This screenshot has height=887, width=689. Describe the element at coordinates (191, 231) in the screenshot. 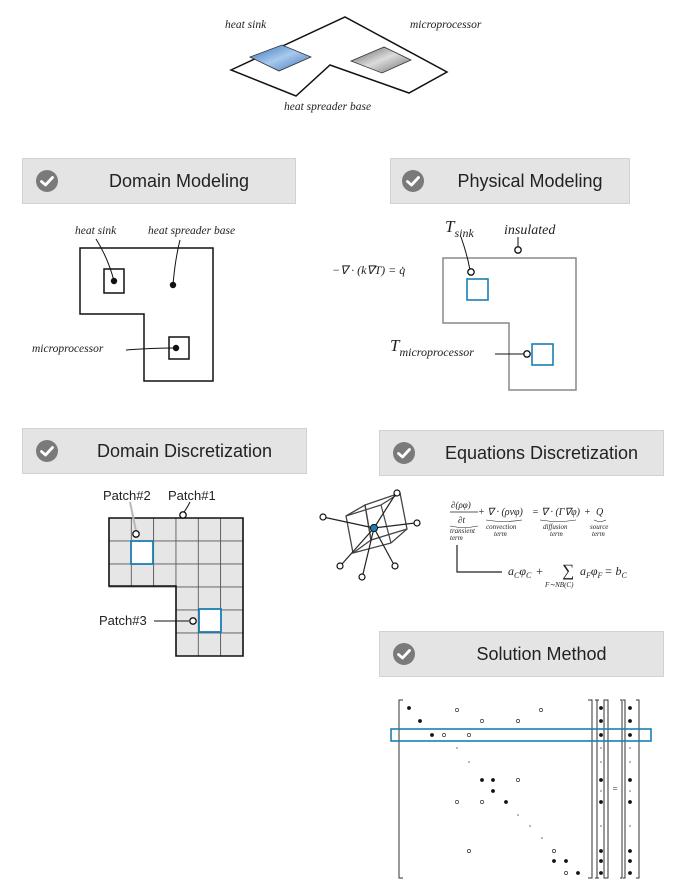

I see `label-base: heat spreader base` at that location.